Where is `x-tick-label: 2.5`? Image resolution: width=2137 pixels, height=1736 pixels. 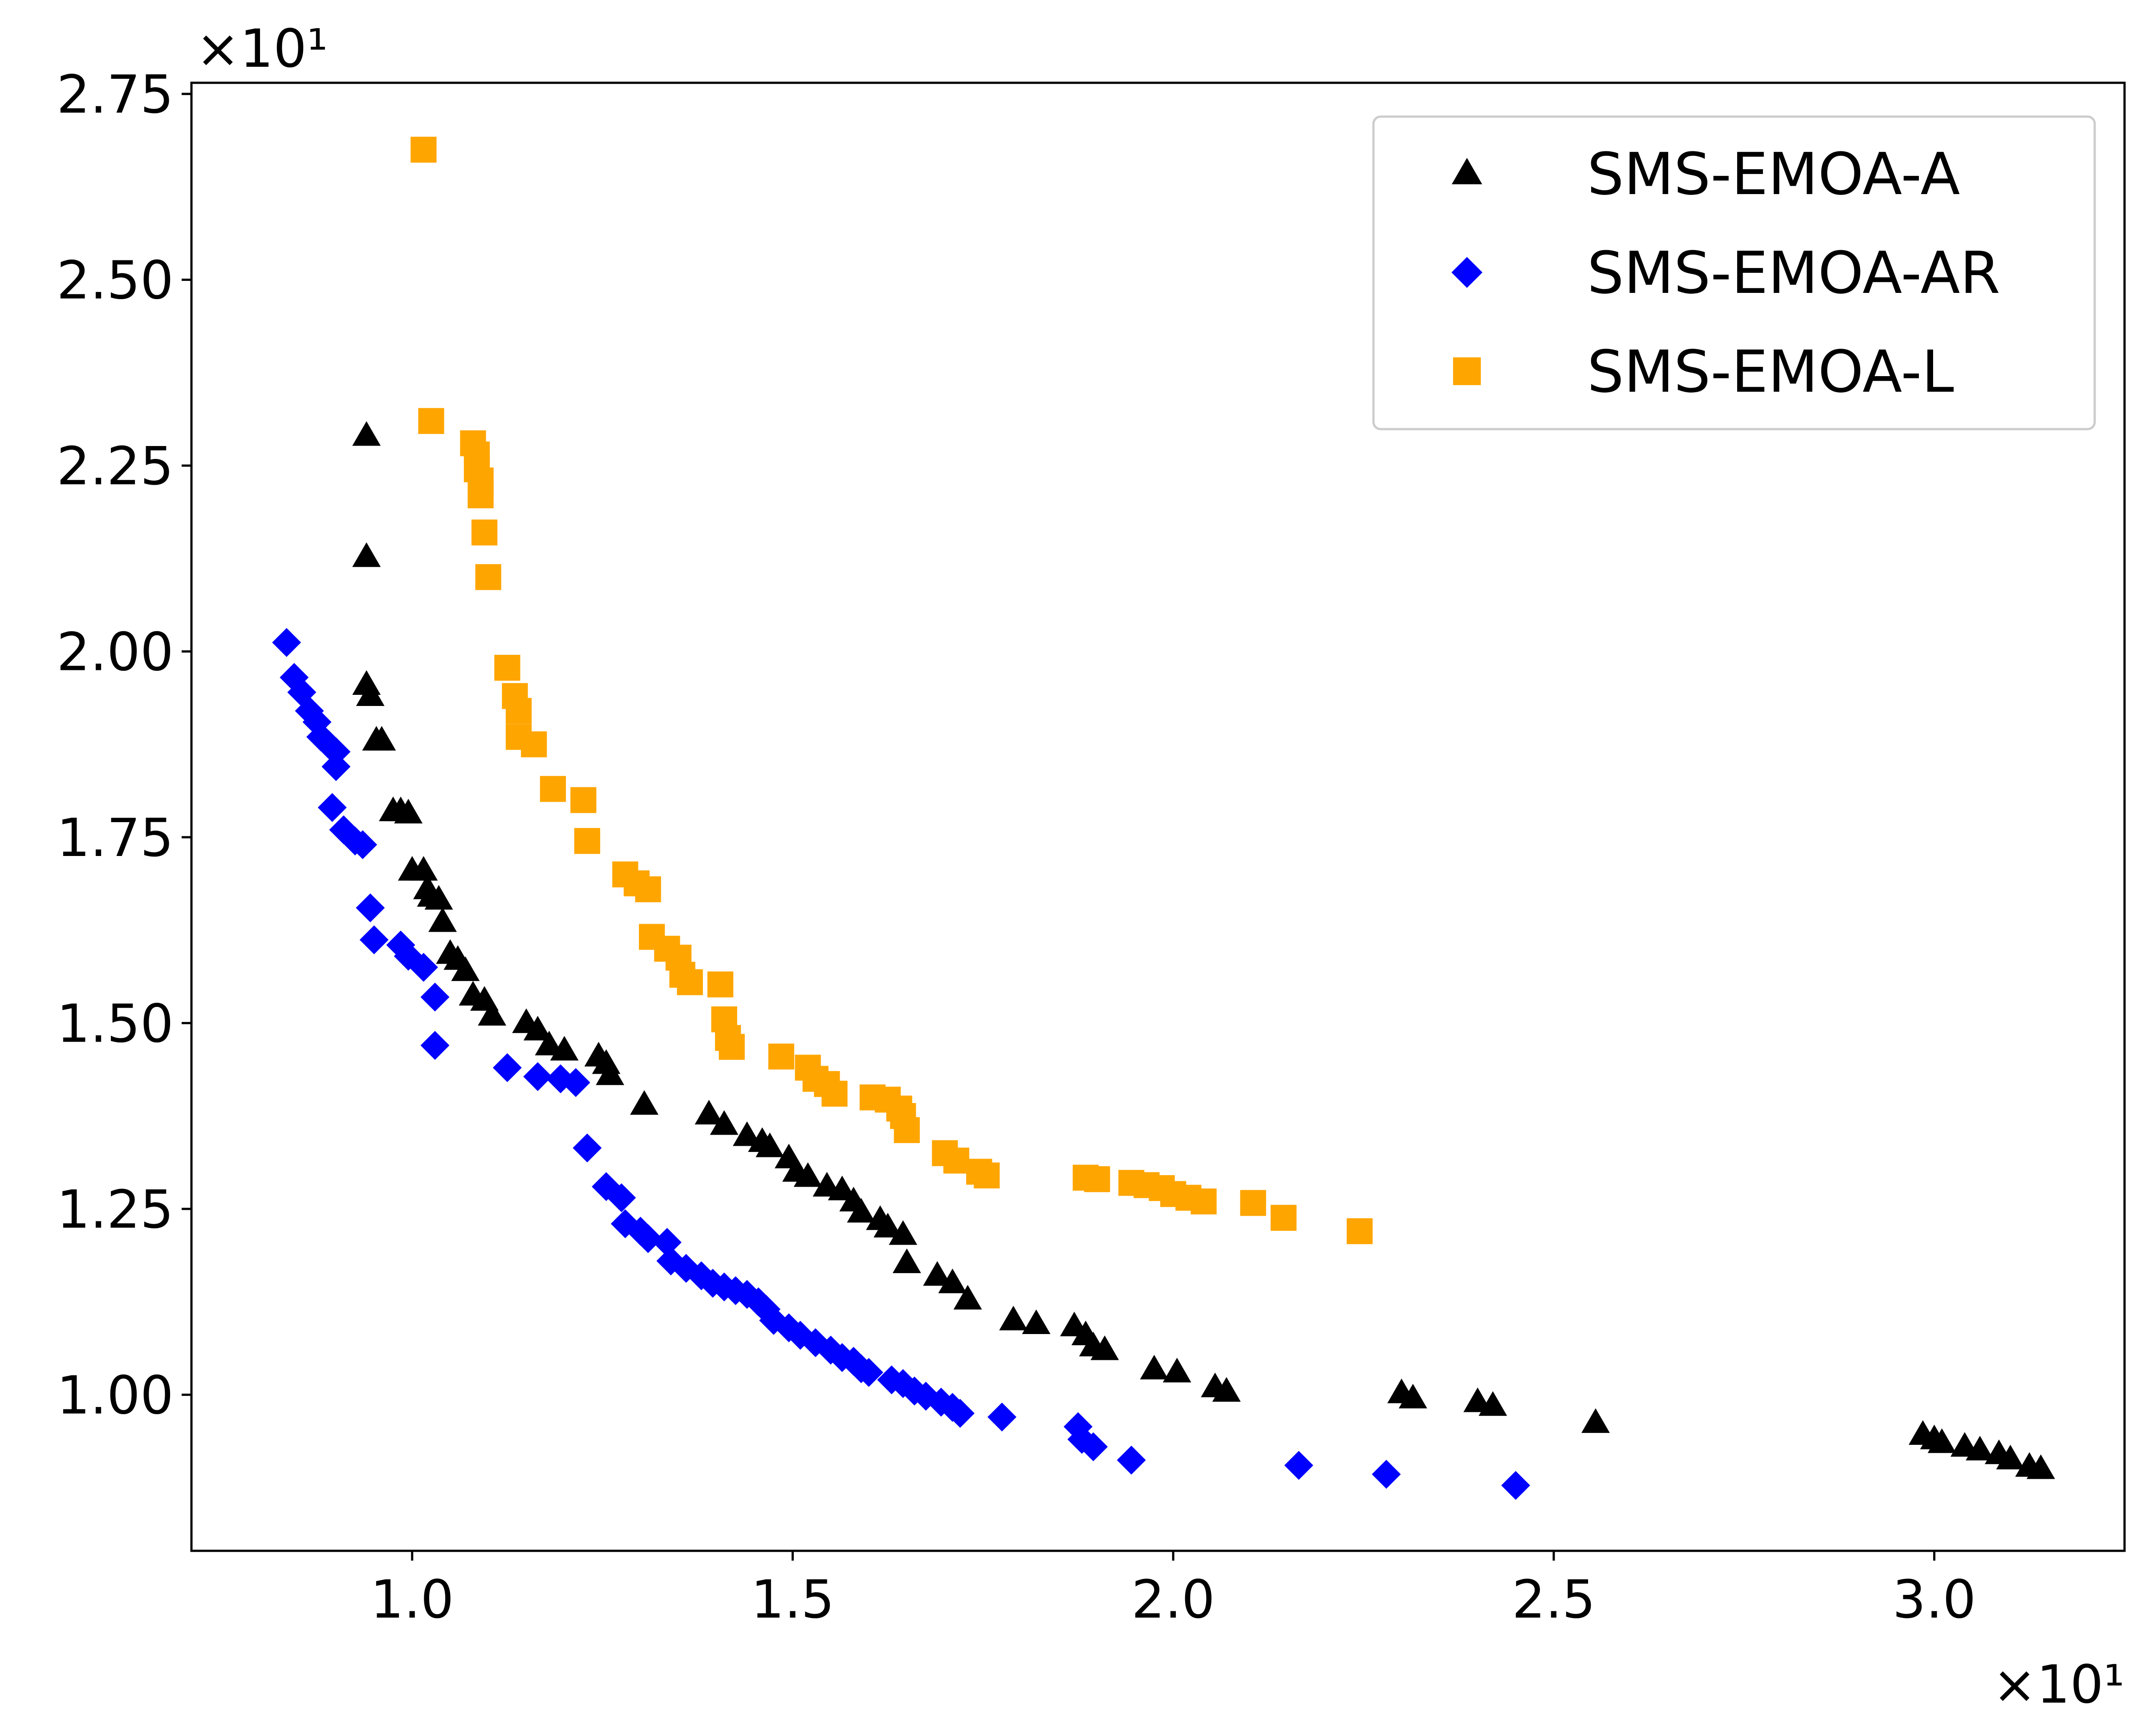
x-tick-label: 2.5 is located at coordinates (1554, 1599).